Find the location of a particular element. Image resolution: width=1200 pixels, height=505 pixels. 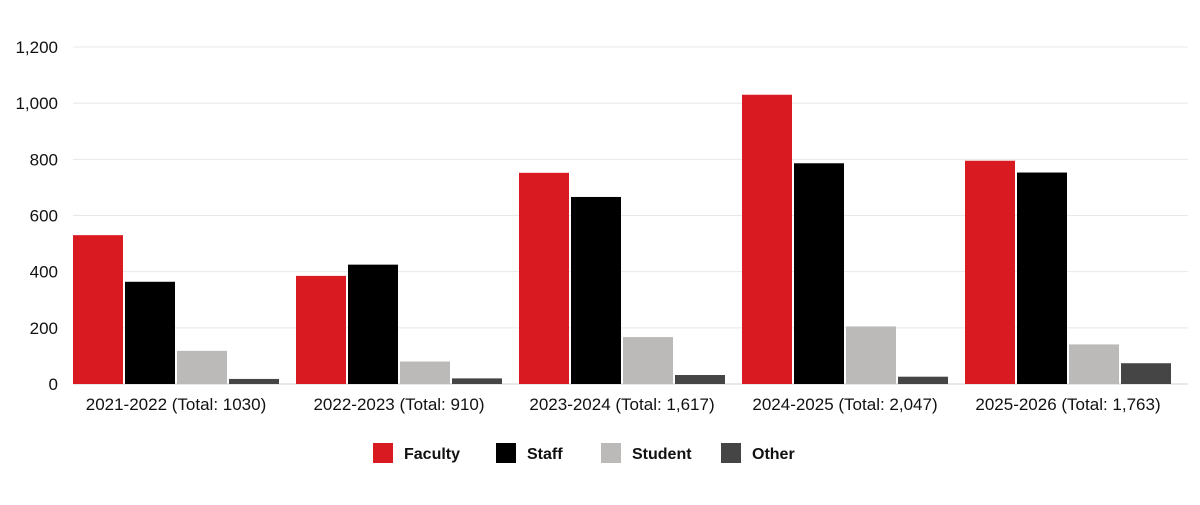

x-tick-label: 2024-2025 (Total: 2,047) is located at coordinates (844, 404).